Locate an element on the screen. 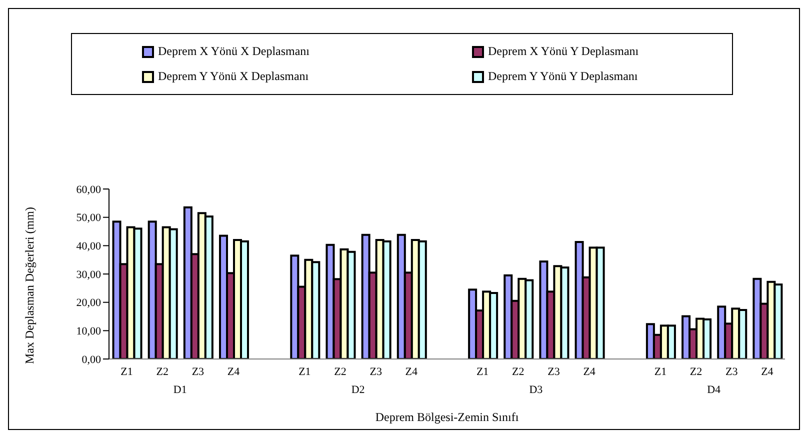 The width and height of the screenshot is (810, 441). text: D4 is located at coordinates (714, 390).